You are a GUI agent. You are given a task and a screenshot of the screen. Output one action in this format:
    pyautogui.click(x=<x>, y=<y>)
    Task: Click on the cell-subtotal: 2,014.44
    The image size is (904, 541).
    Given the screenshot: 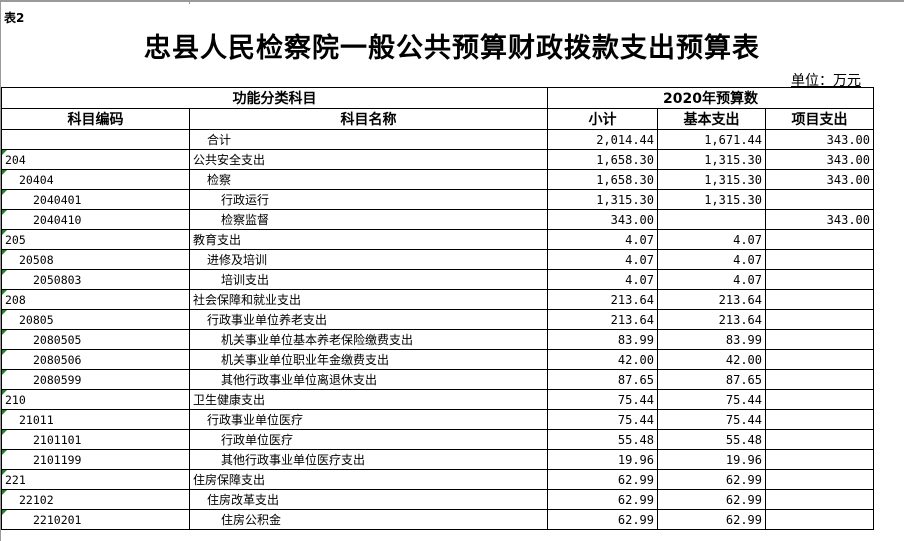 What is the action you would take?
    pyautogui.click(x=602, y=139)
    